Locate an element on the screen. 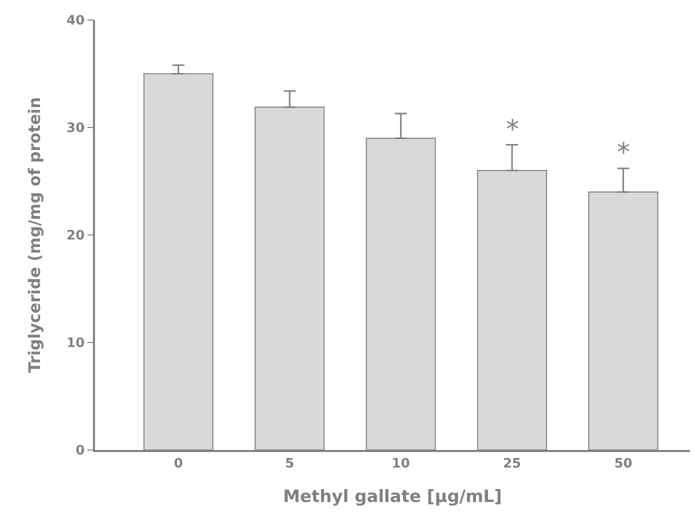 The width and height of the screenshot is (700, 530). x-tick-label: 25 is located at coordinates (512, 464).